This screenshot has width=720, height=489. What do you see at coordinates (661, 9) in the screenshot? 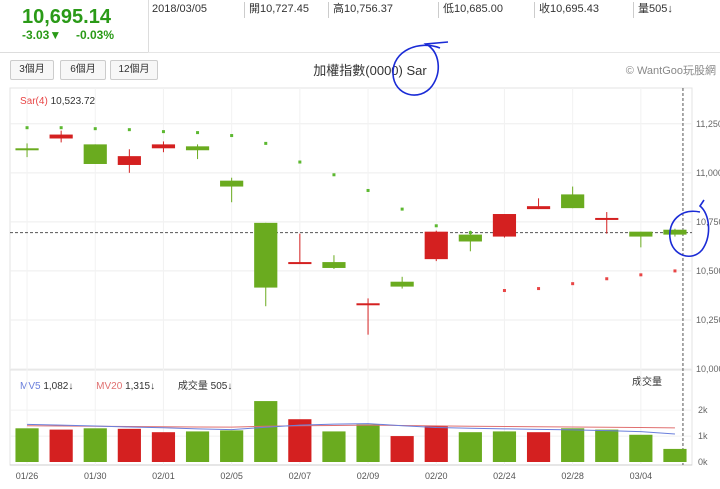
I see `volume-value: 505↓` at bounding box center [661, 9].